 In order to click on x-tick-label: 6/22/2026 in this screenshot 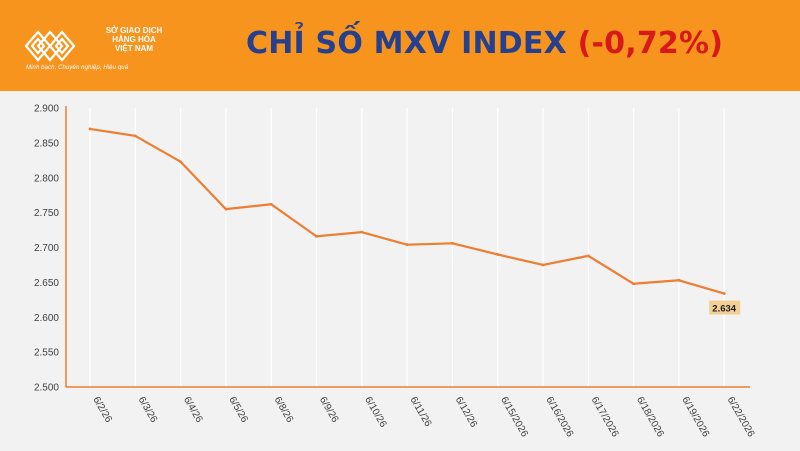, I will do `click(741, 417)`.